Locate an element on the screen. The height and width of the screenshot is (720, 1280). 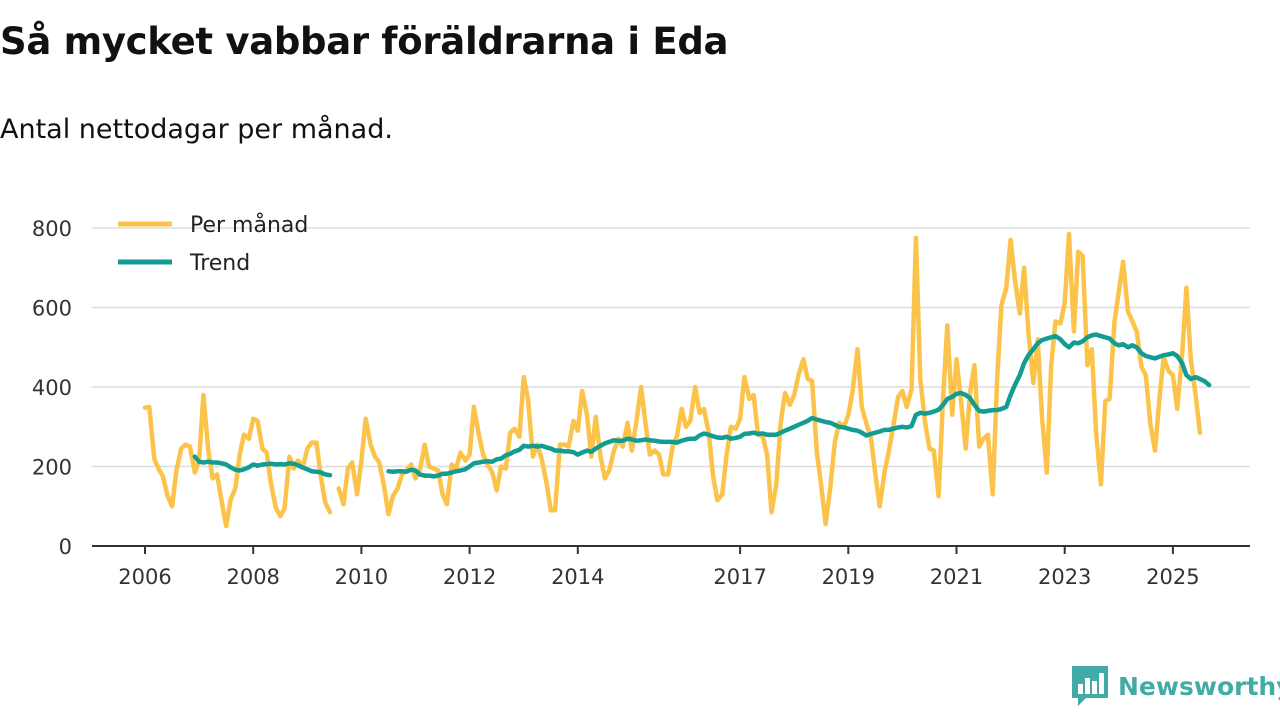
y-tick-label: 600 is located at coordinates (52, 309).